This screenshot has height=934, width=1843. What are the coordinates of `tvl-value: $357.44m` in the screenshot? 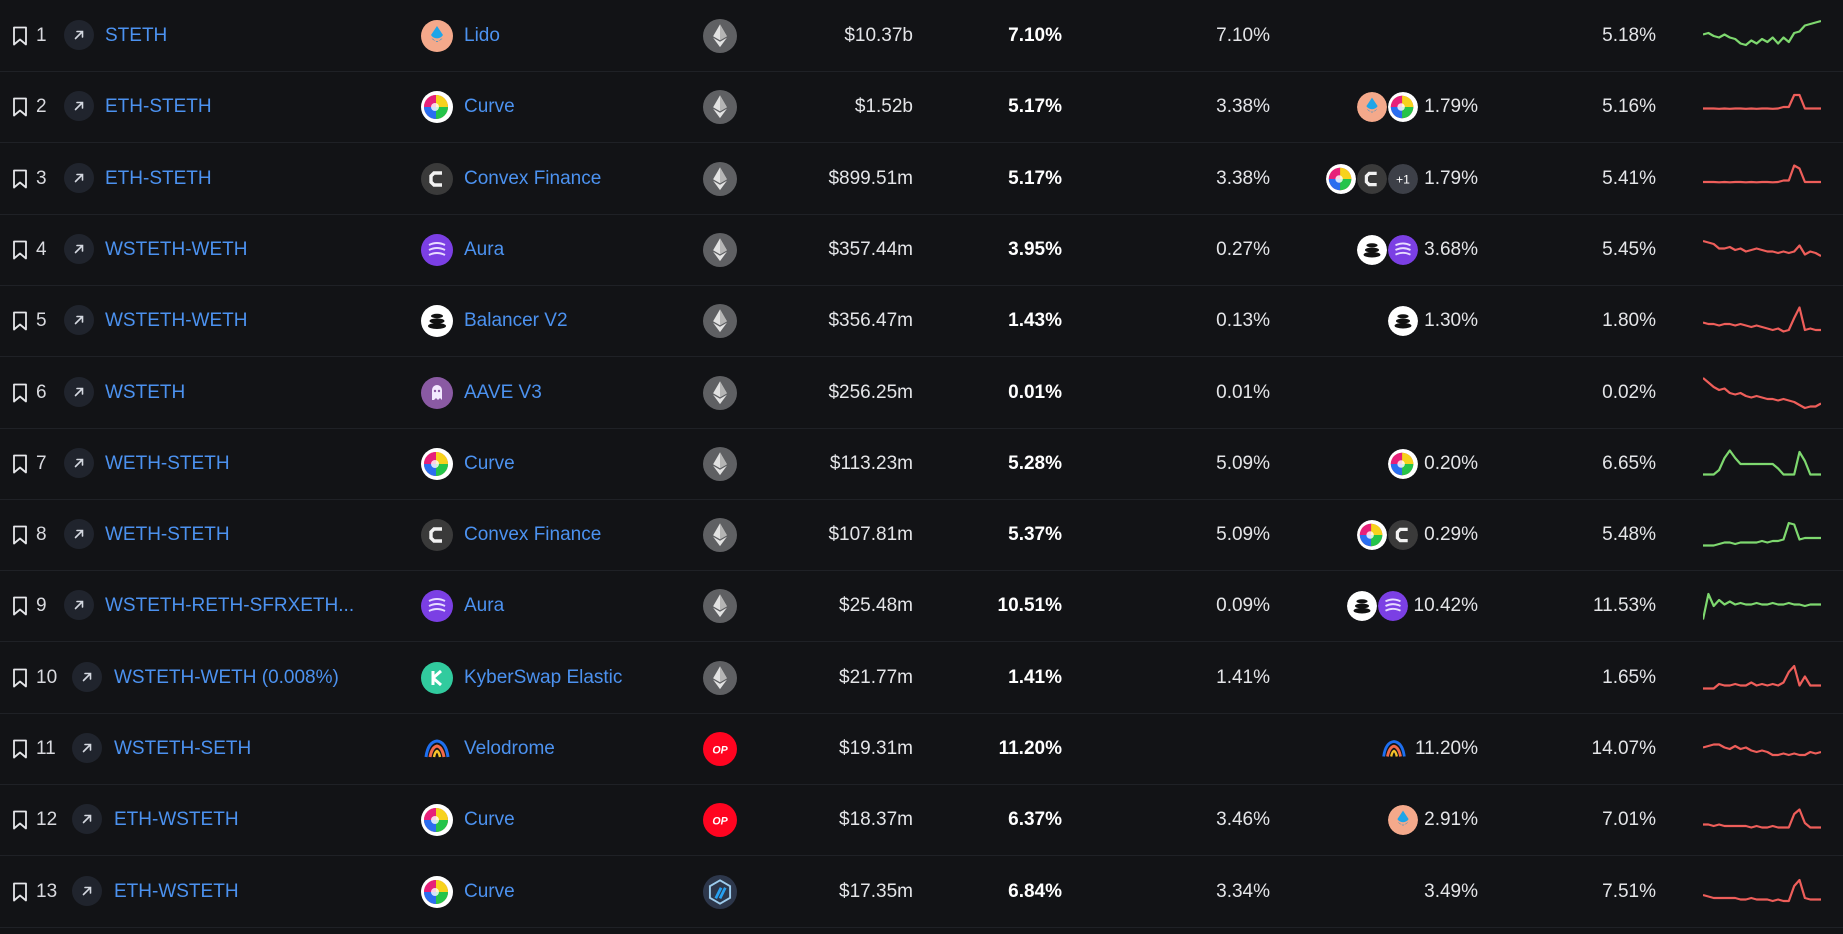 It's located at (870, 249).